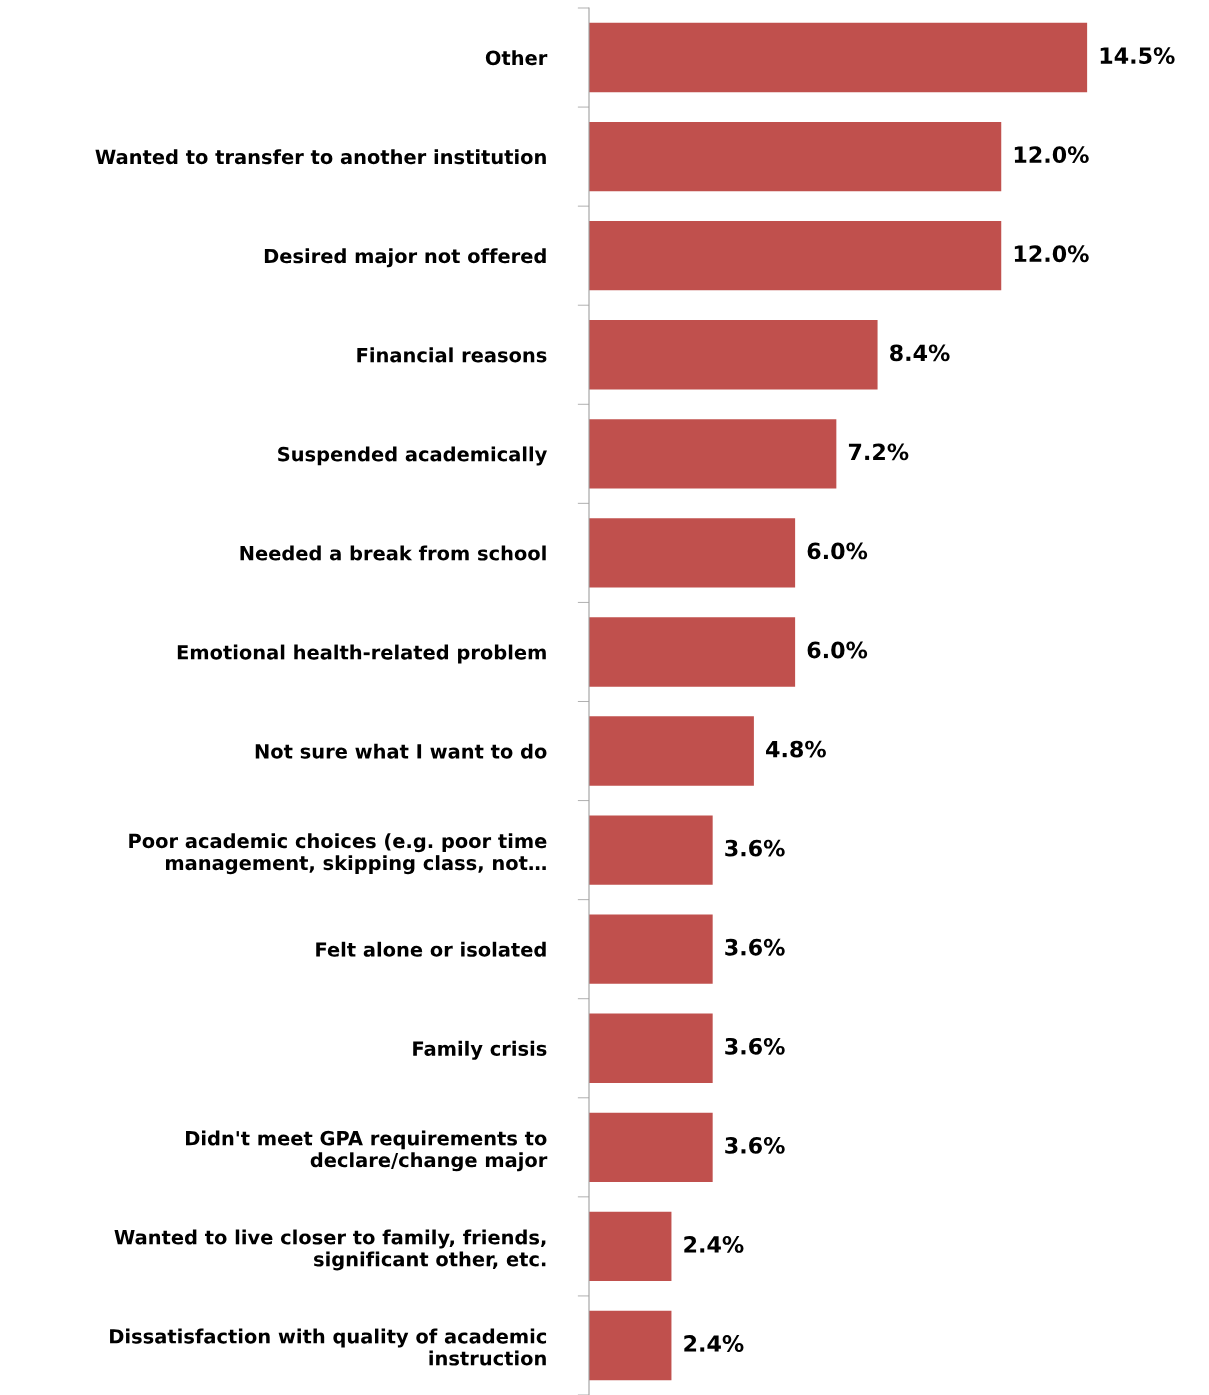 The width and height of the screenshot is (1209, 1395). Describe the element at coordinates (361, 654) in the screenshot. I see `y-tick-label: Emotional health-related problem` at that location.